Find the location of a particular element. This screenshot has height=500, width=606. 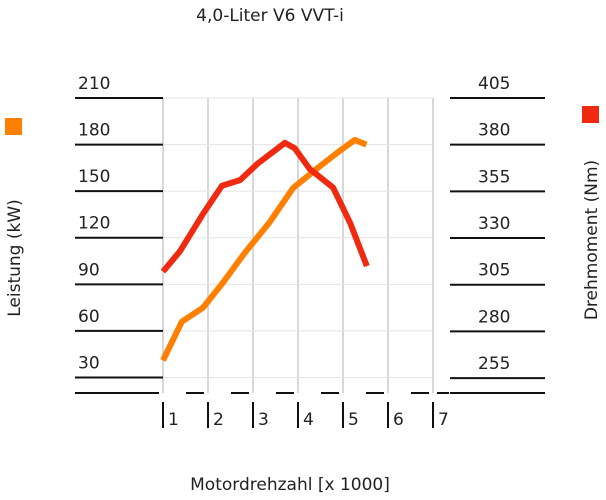

y-tick-label: 120 is located at coordinates (94, 224).